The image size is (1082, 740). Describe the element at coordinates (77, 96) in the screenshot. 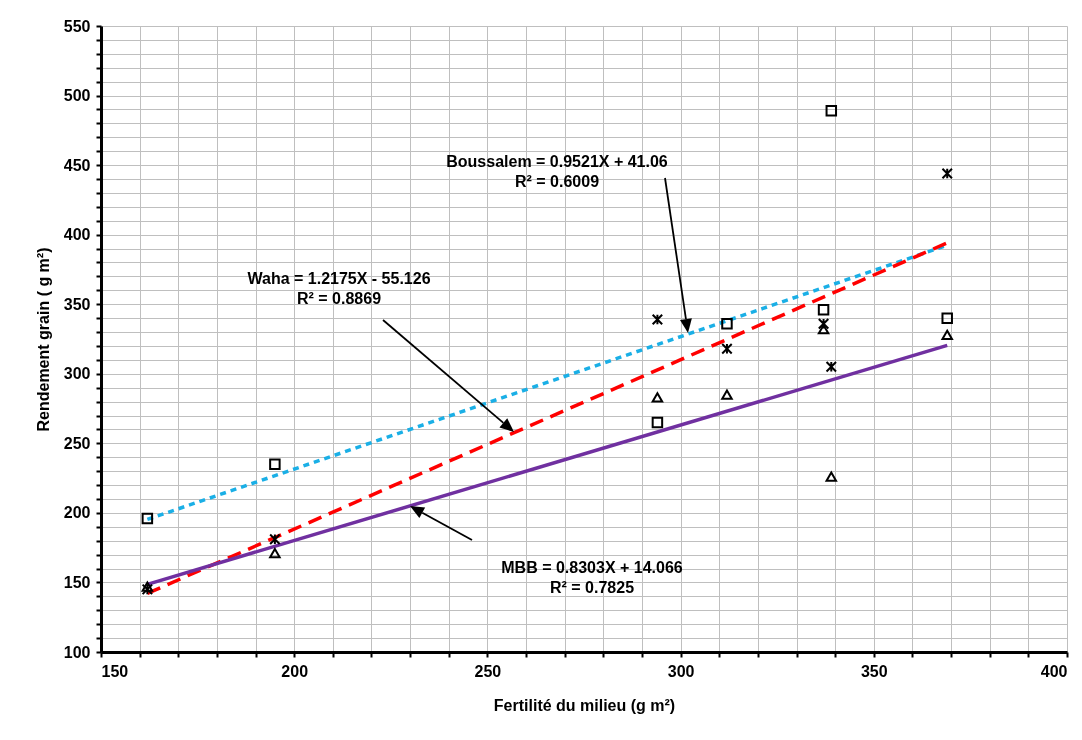

I see `y-tick-label: 500` at that location.